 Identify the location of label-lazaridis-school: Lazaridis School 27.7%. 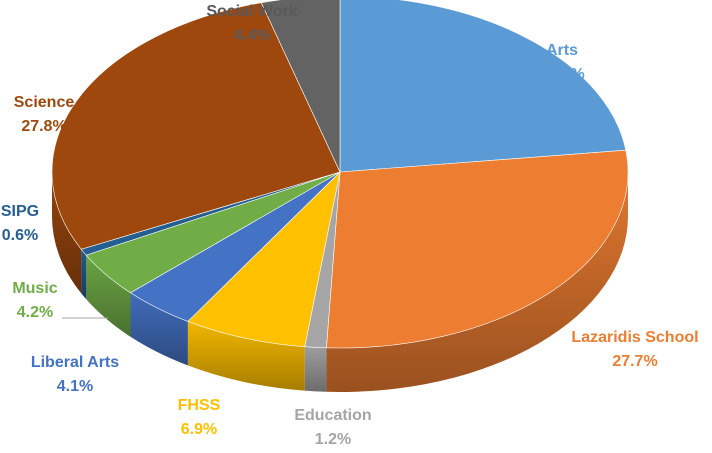
(634, 349).